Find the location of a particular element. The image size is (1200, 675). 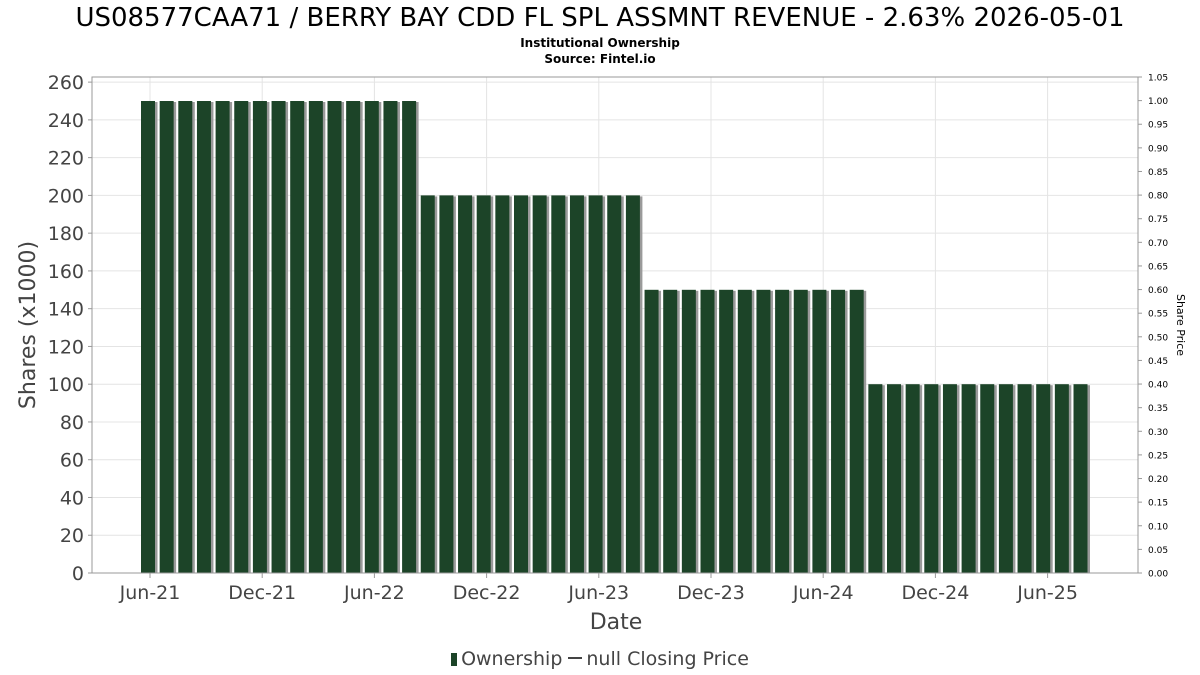

x-tick-label: Dec-23 is located at coordinates (711, 593).